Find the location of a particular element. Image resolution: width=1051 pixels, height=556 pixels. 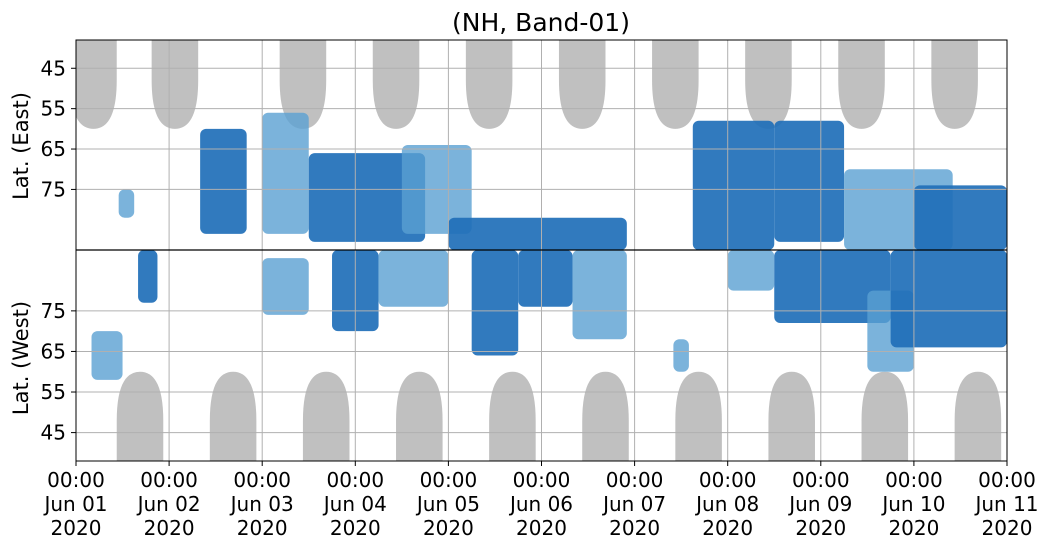

x-tick-label-line: Jun 05 is located at coordinates (447, 504).